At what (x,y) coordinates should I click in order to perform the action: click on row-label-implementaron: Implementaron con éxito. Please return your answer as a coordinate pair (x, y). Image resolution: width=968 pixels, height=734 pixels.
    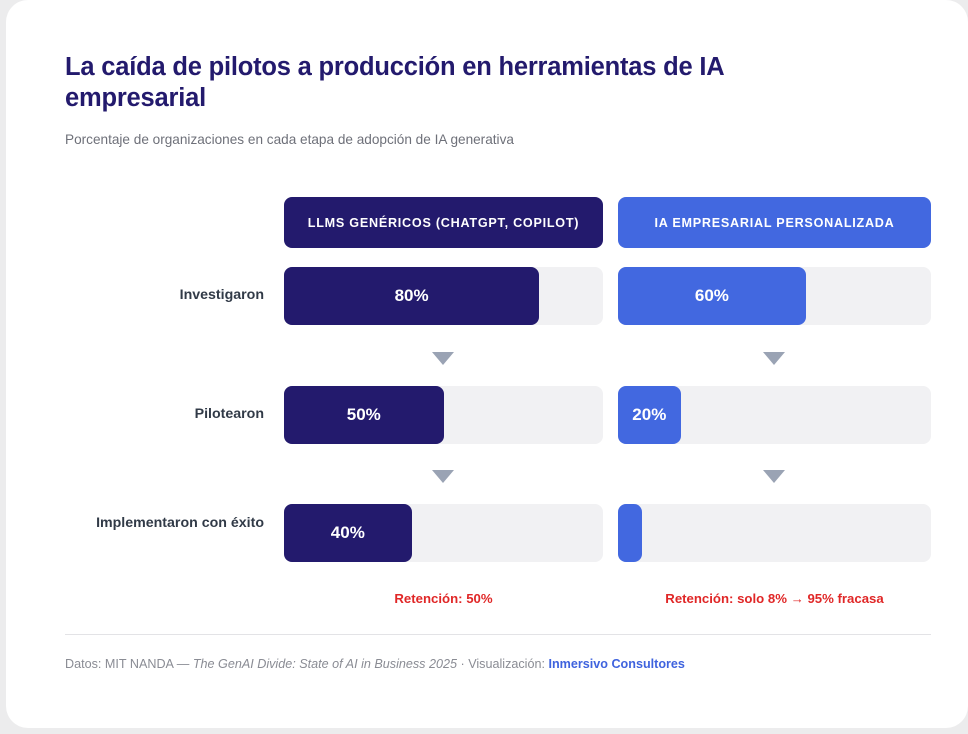
    Looking at the image, I should click on (180, 523).